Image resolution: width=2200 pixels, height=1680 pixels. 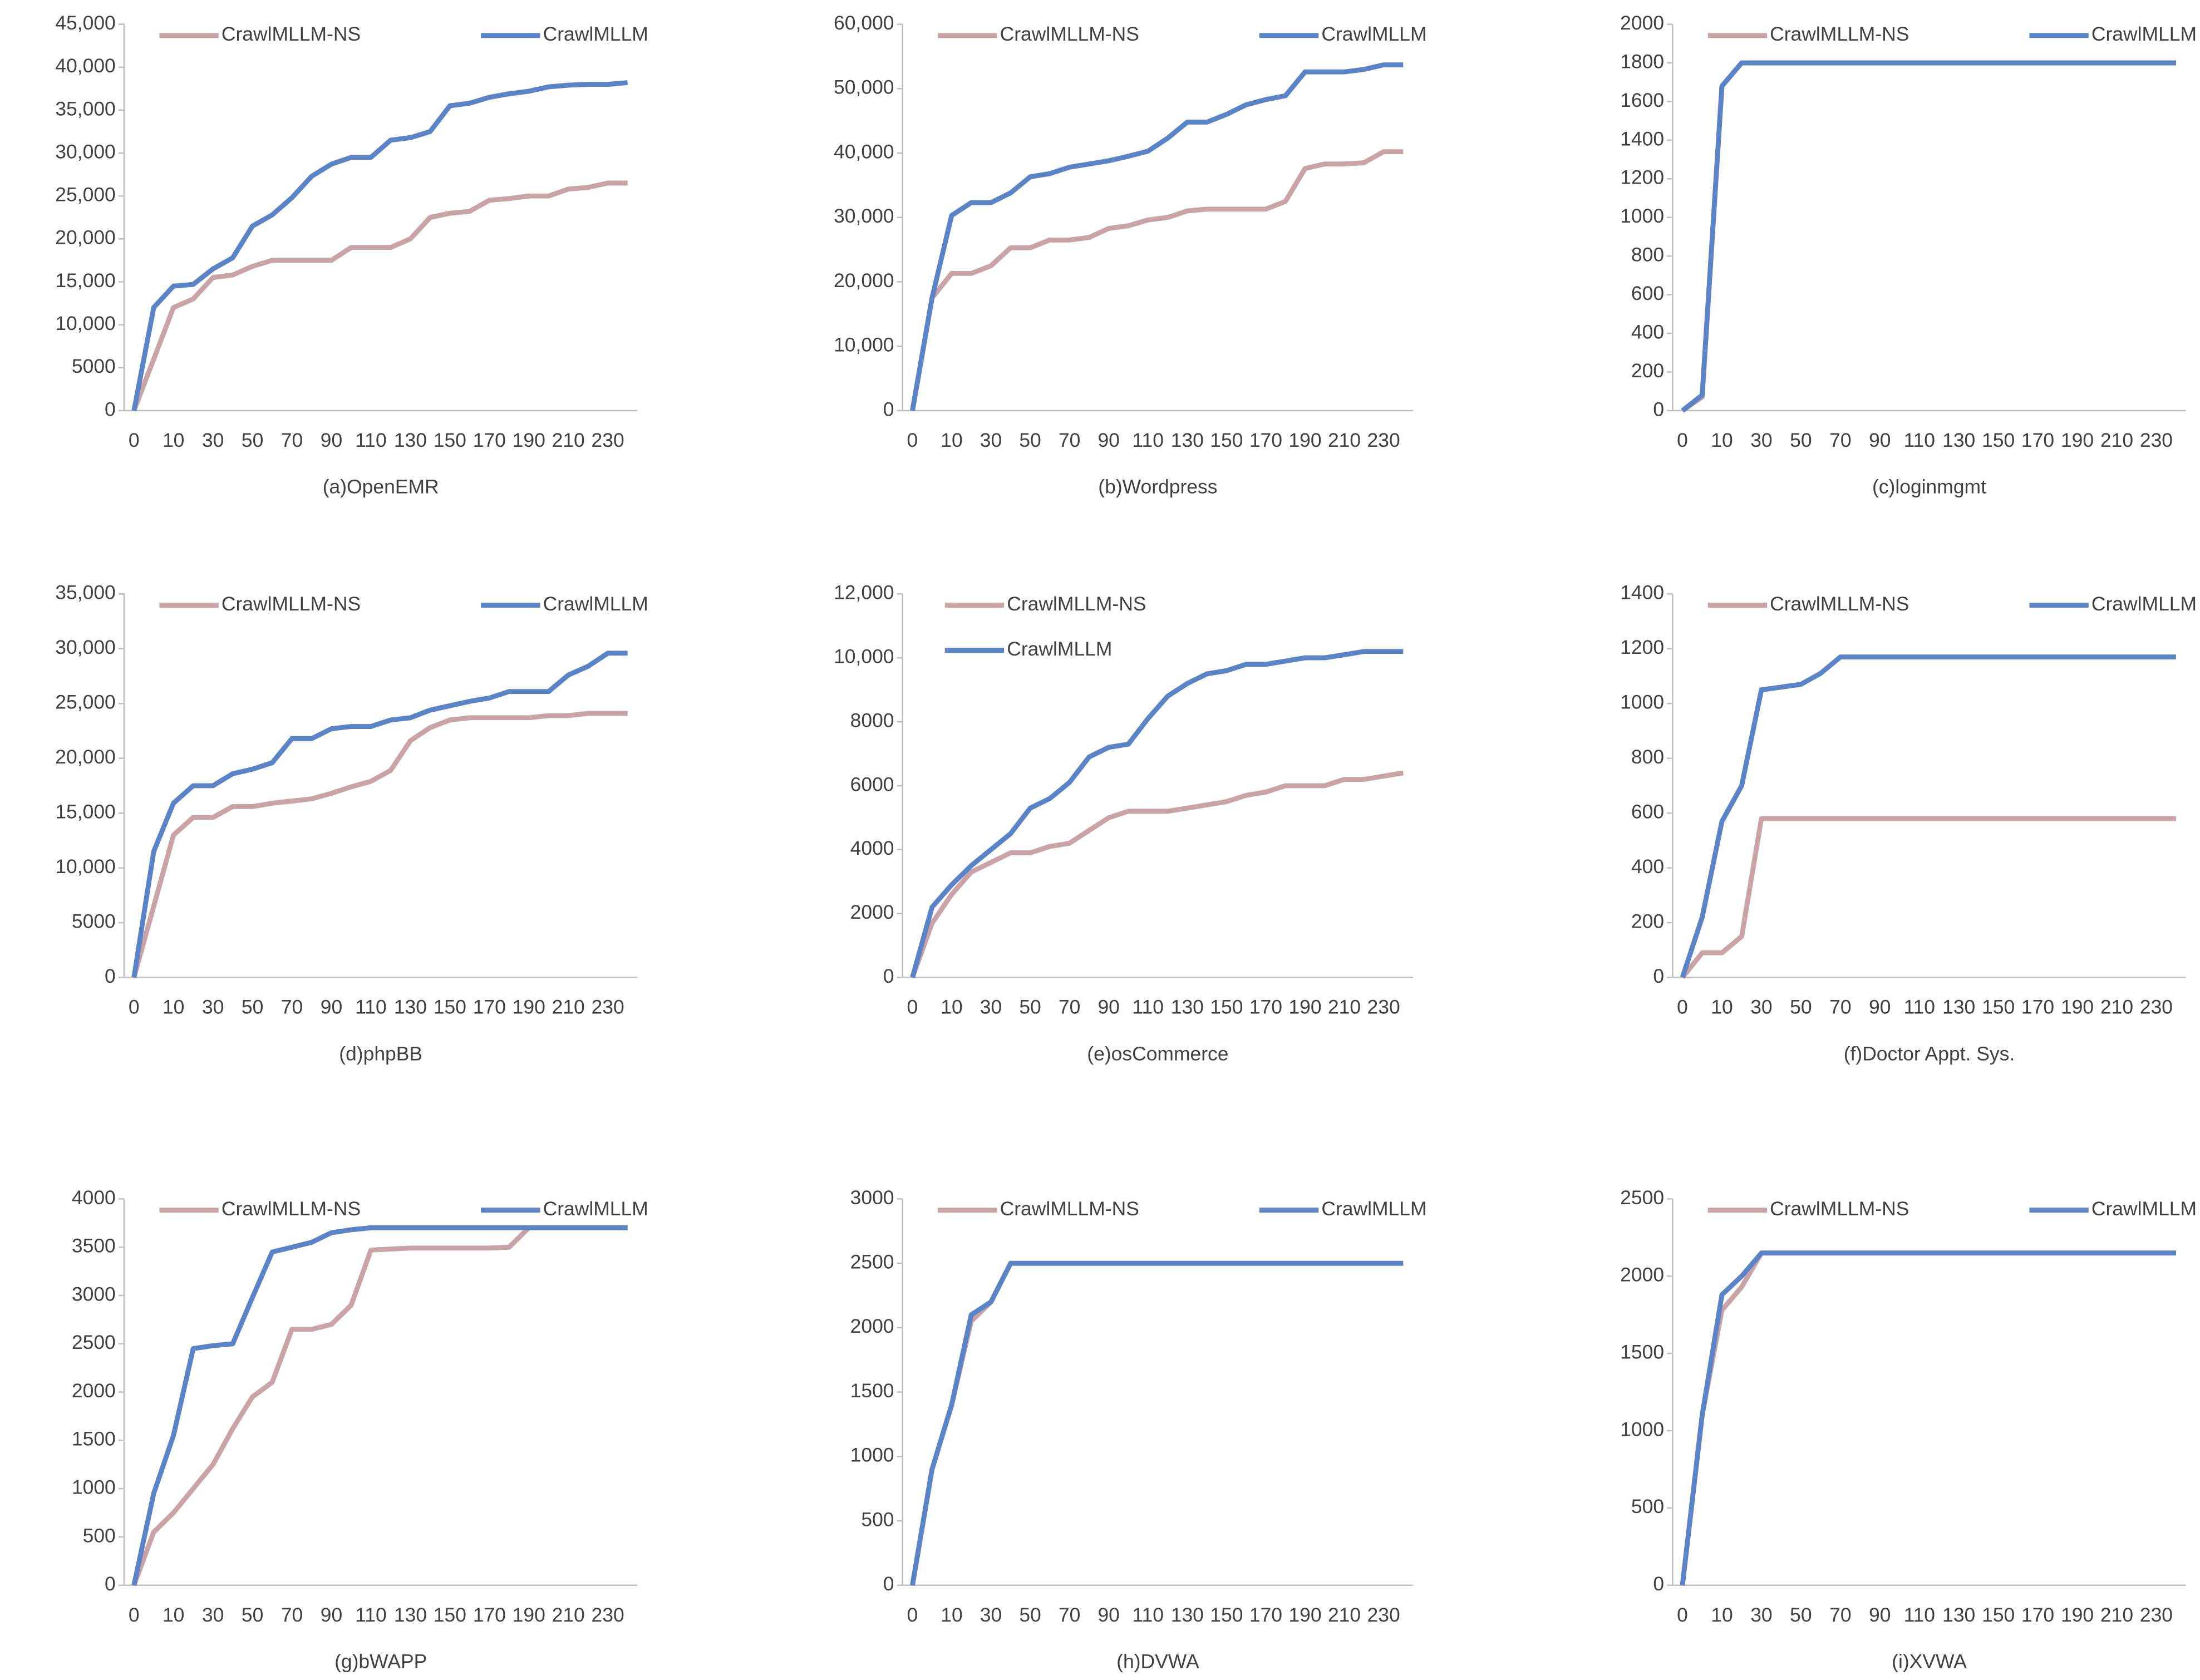 I want to click on y-tick-label: 8000, so click(x=872, y=720).